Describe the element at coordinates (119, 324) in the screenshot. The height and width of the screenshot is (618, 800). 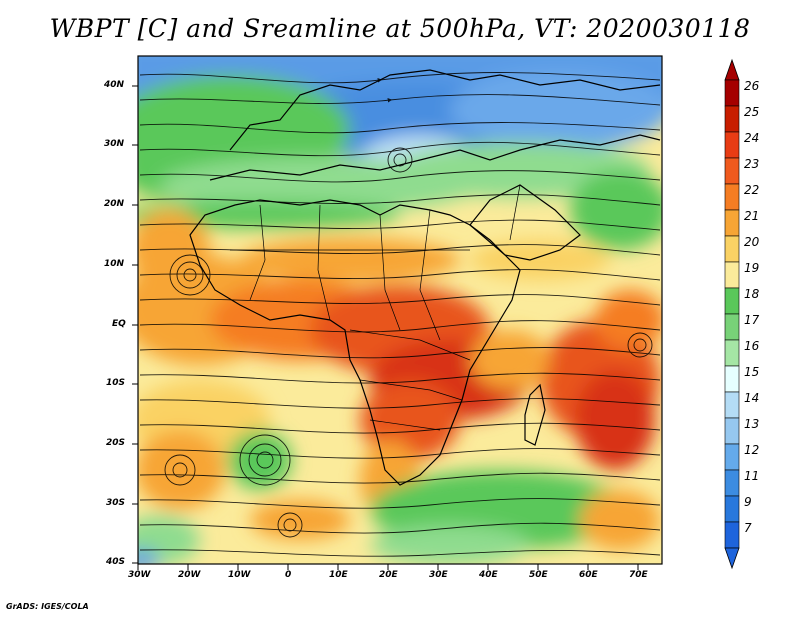
I see `lat-label-eq: EQ` at that location.